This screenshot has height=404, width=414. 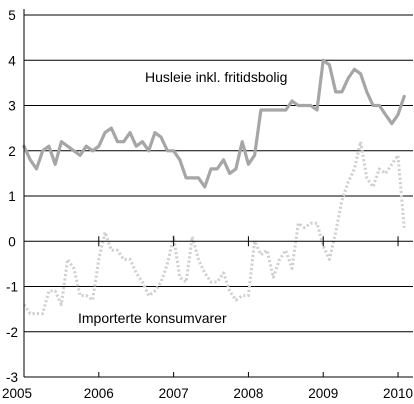 What do you see at coordinates (152, 318) in the screenshot?
I see `annotation-importerte: Importerte konsumvarer` at bounding box center [152, 318].